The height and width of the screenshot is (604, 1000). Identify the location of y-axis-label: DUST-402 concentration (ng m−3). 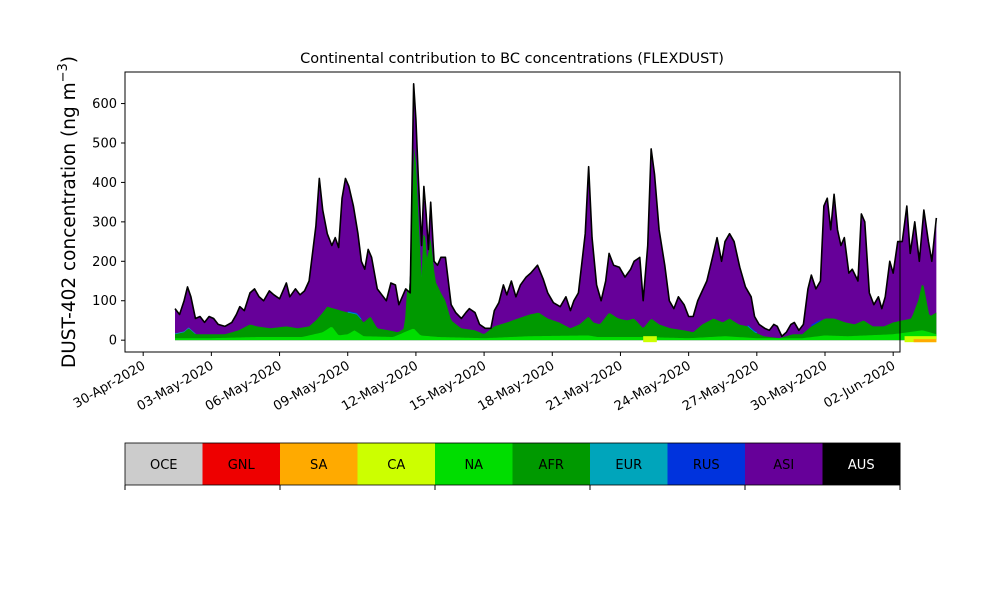
(68, 212).